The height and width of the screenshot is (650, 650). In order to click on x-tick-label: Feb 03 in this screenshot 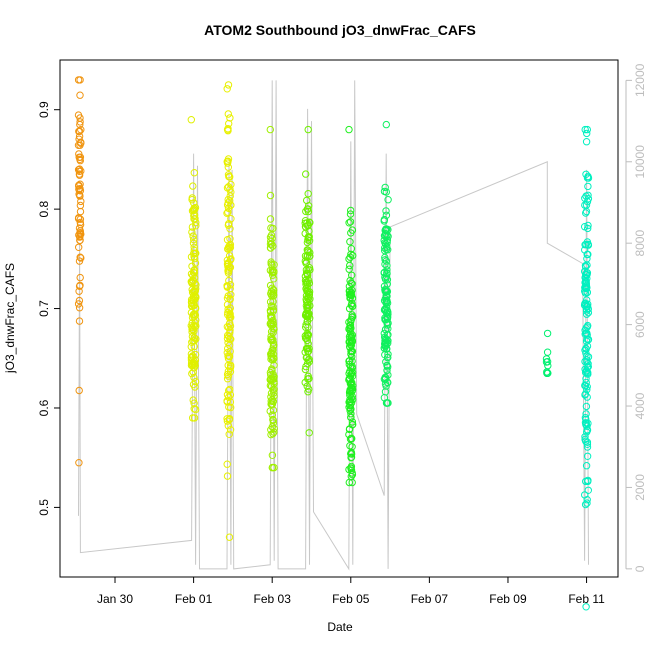, I will do `click(273, 599)`.